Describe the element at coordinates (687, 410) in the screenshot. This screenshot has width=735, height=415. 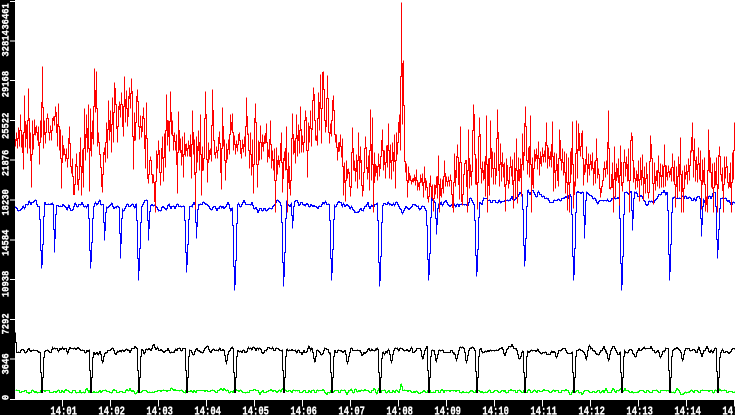
I see `svg-text: 14:14` at that location.